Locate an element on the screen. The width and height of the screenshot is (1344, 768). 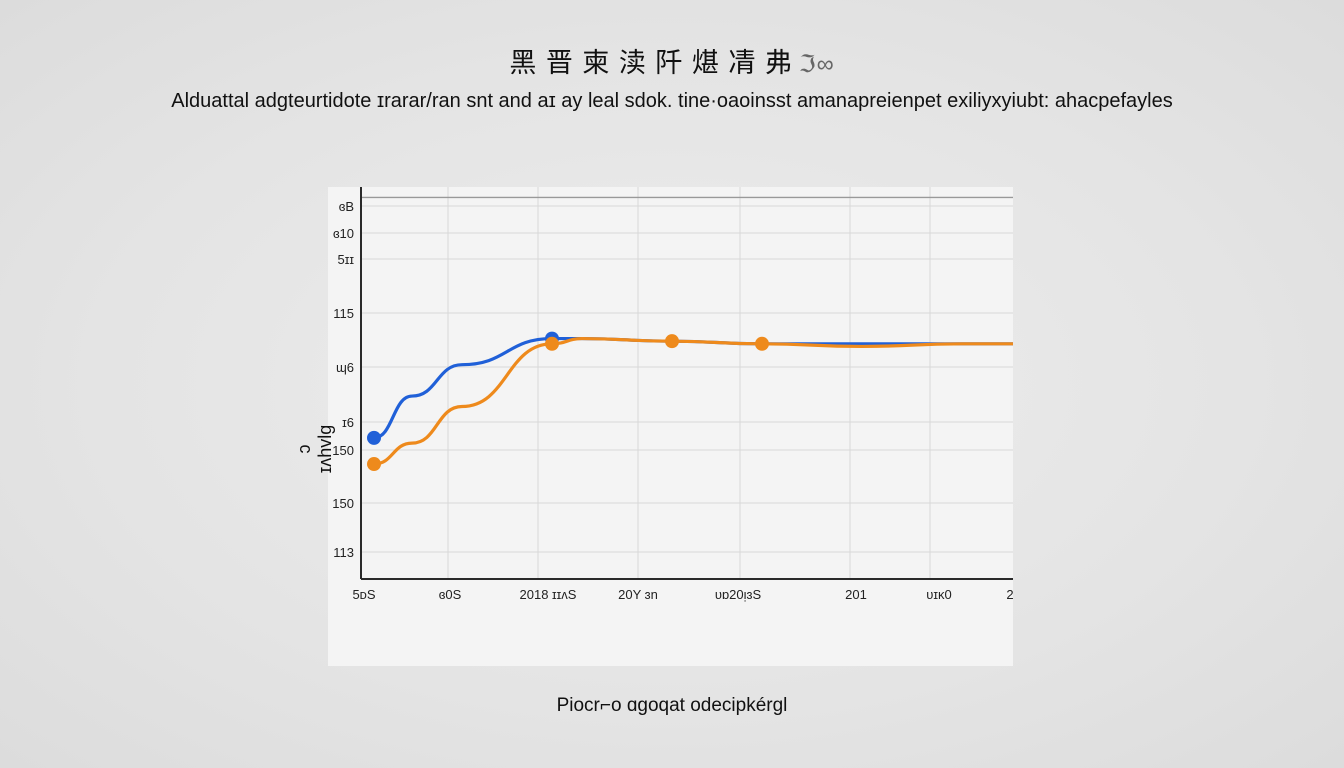
x-tick-label: ᴜɪᴋ0 is located at coordinates (938, 594).